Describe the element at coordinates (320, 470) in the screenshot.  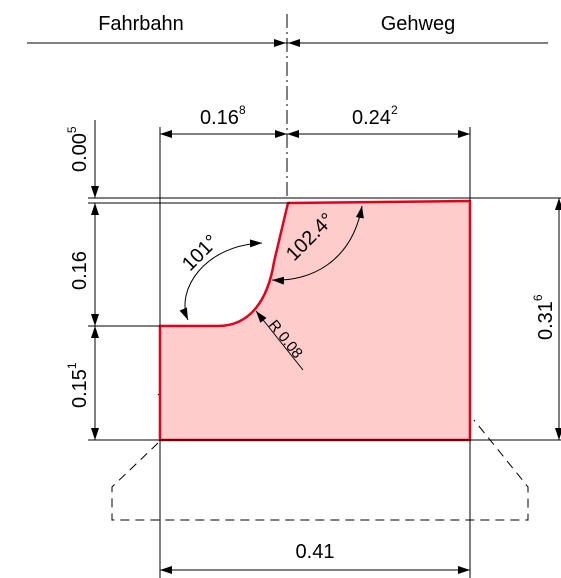
I see `dashed-base-block` at that location.